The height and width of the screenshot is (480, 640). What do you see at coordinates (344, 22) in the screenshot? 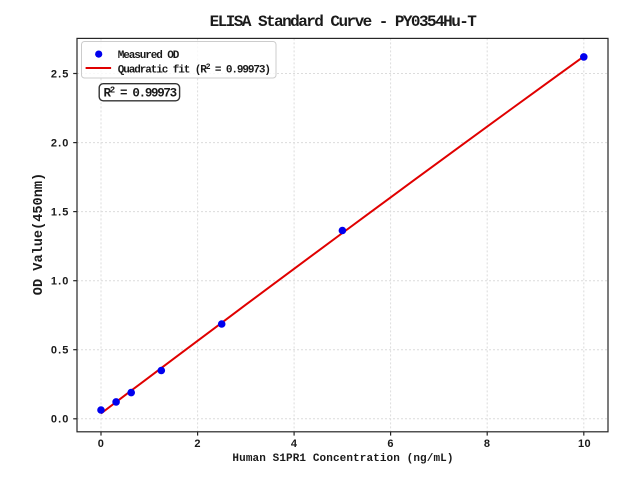
I see `svg-text:ELISA Standard Curve - PY0354H: ELISA Standard Curve - PY0354Hu-T` at bounding box center [344, 22].